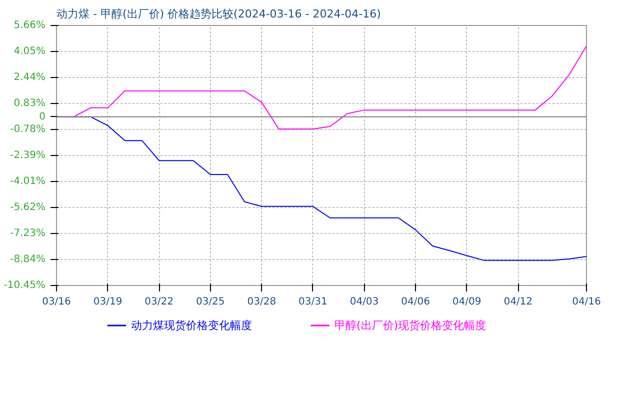 The height and width of the screenshot is (400, 640). I want to click on y-tick-label: -8.84%, so click(28, 260).